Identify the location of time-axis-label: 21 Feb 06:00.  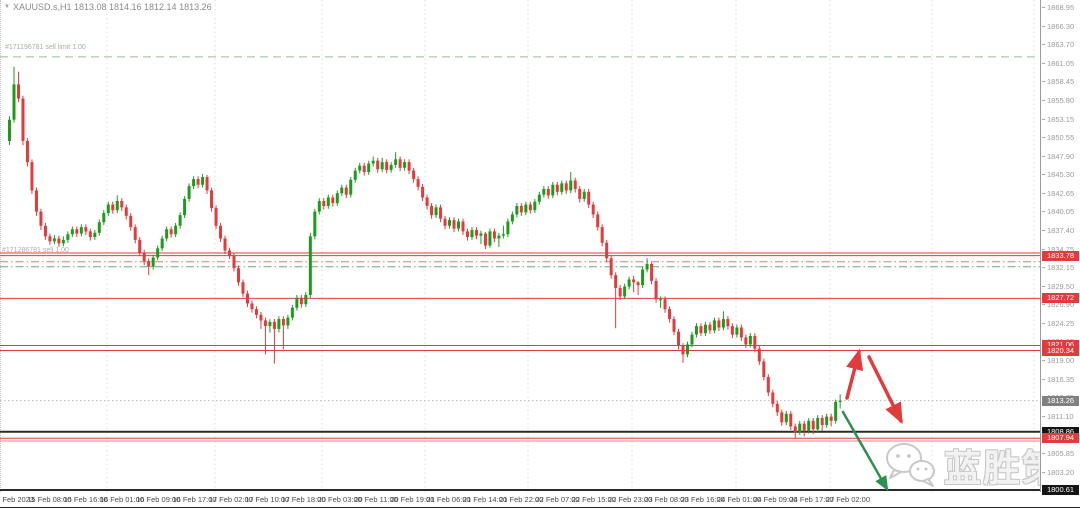
(448, 499).